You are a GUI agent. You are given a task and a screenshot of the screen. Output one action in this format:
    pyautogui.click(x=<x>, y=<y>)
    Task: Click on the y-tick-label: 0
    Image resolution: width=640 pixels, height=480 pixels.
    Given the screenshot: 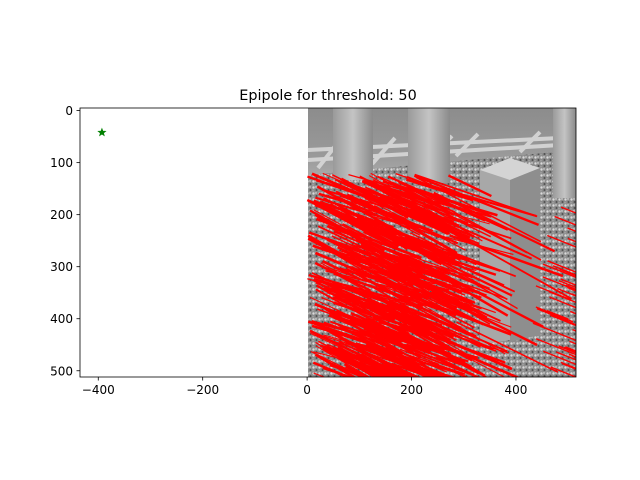 What is the action you would take?
    pyautogui.click(x=69, y=111)
    